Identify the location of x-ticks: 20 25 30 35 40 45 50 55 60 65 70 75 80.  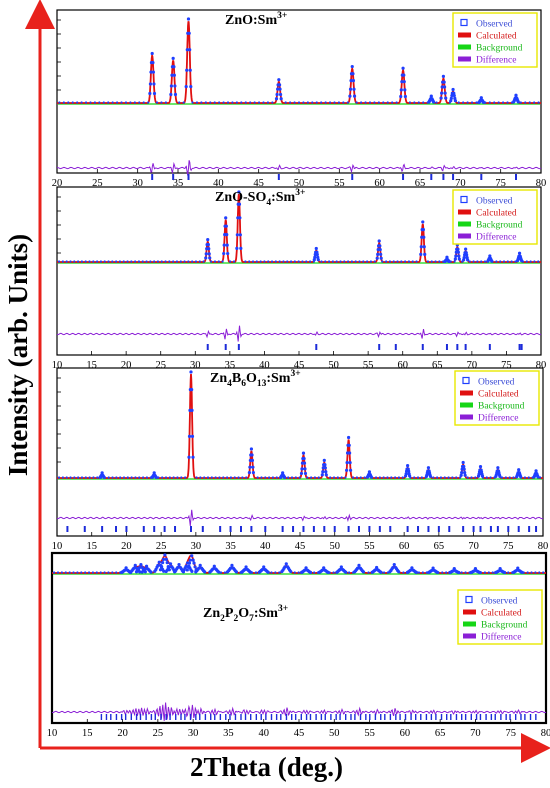
(299, 179).